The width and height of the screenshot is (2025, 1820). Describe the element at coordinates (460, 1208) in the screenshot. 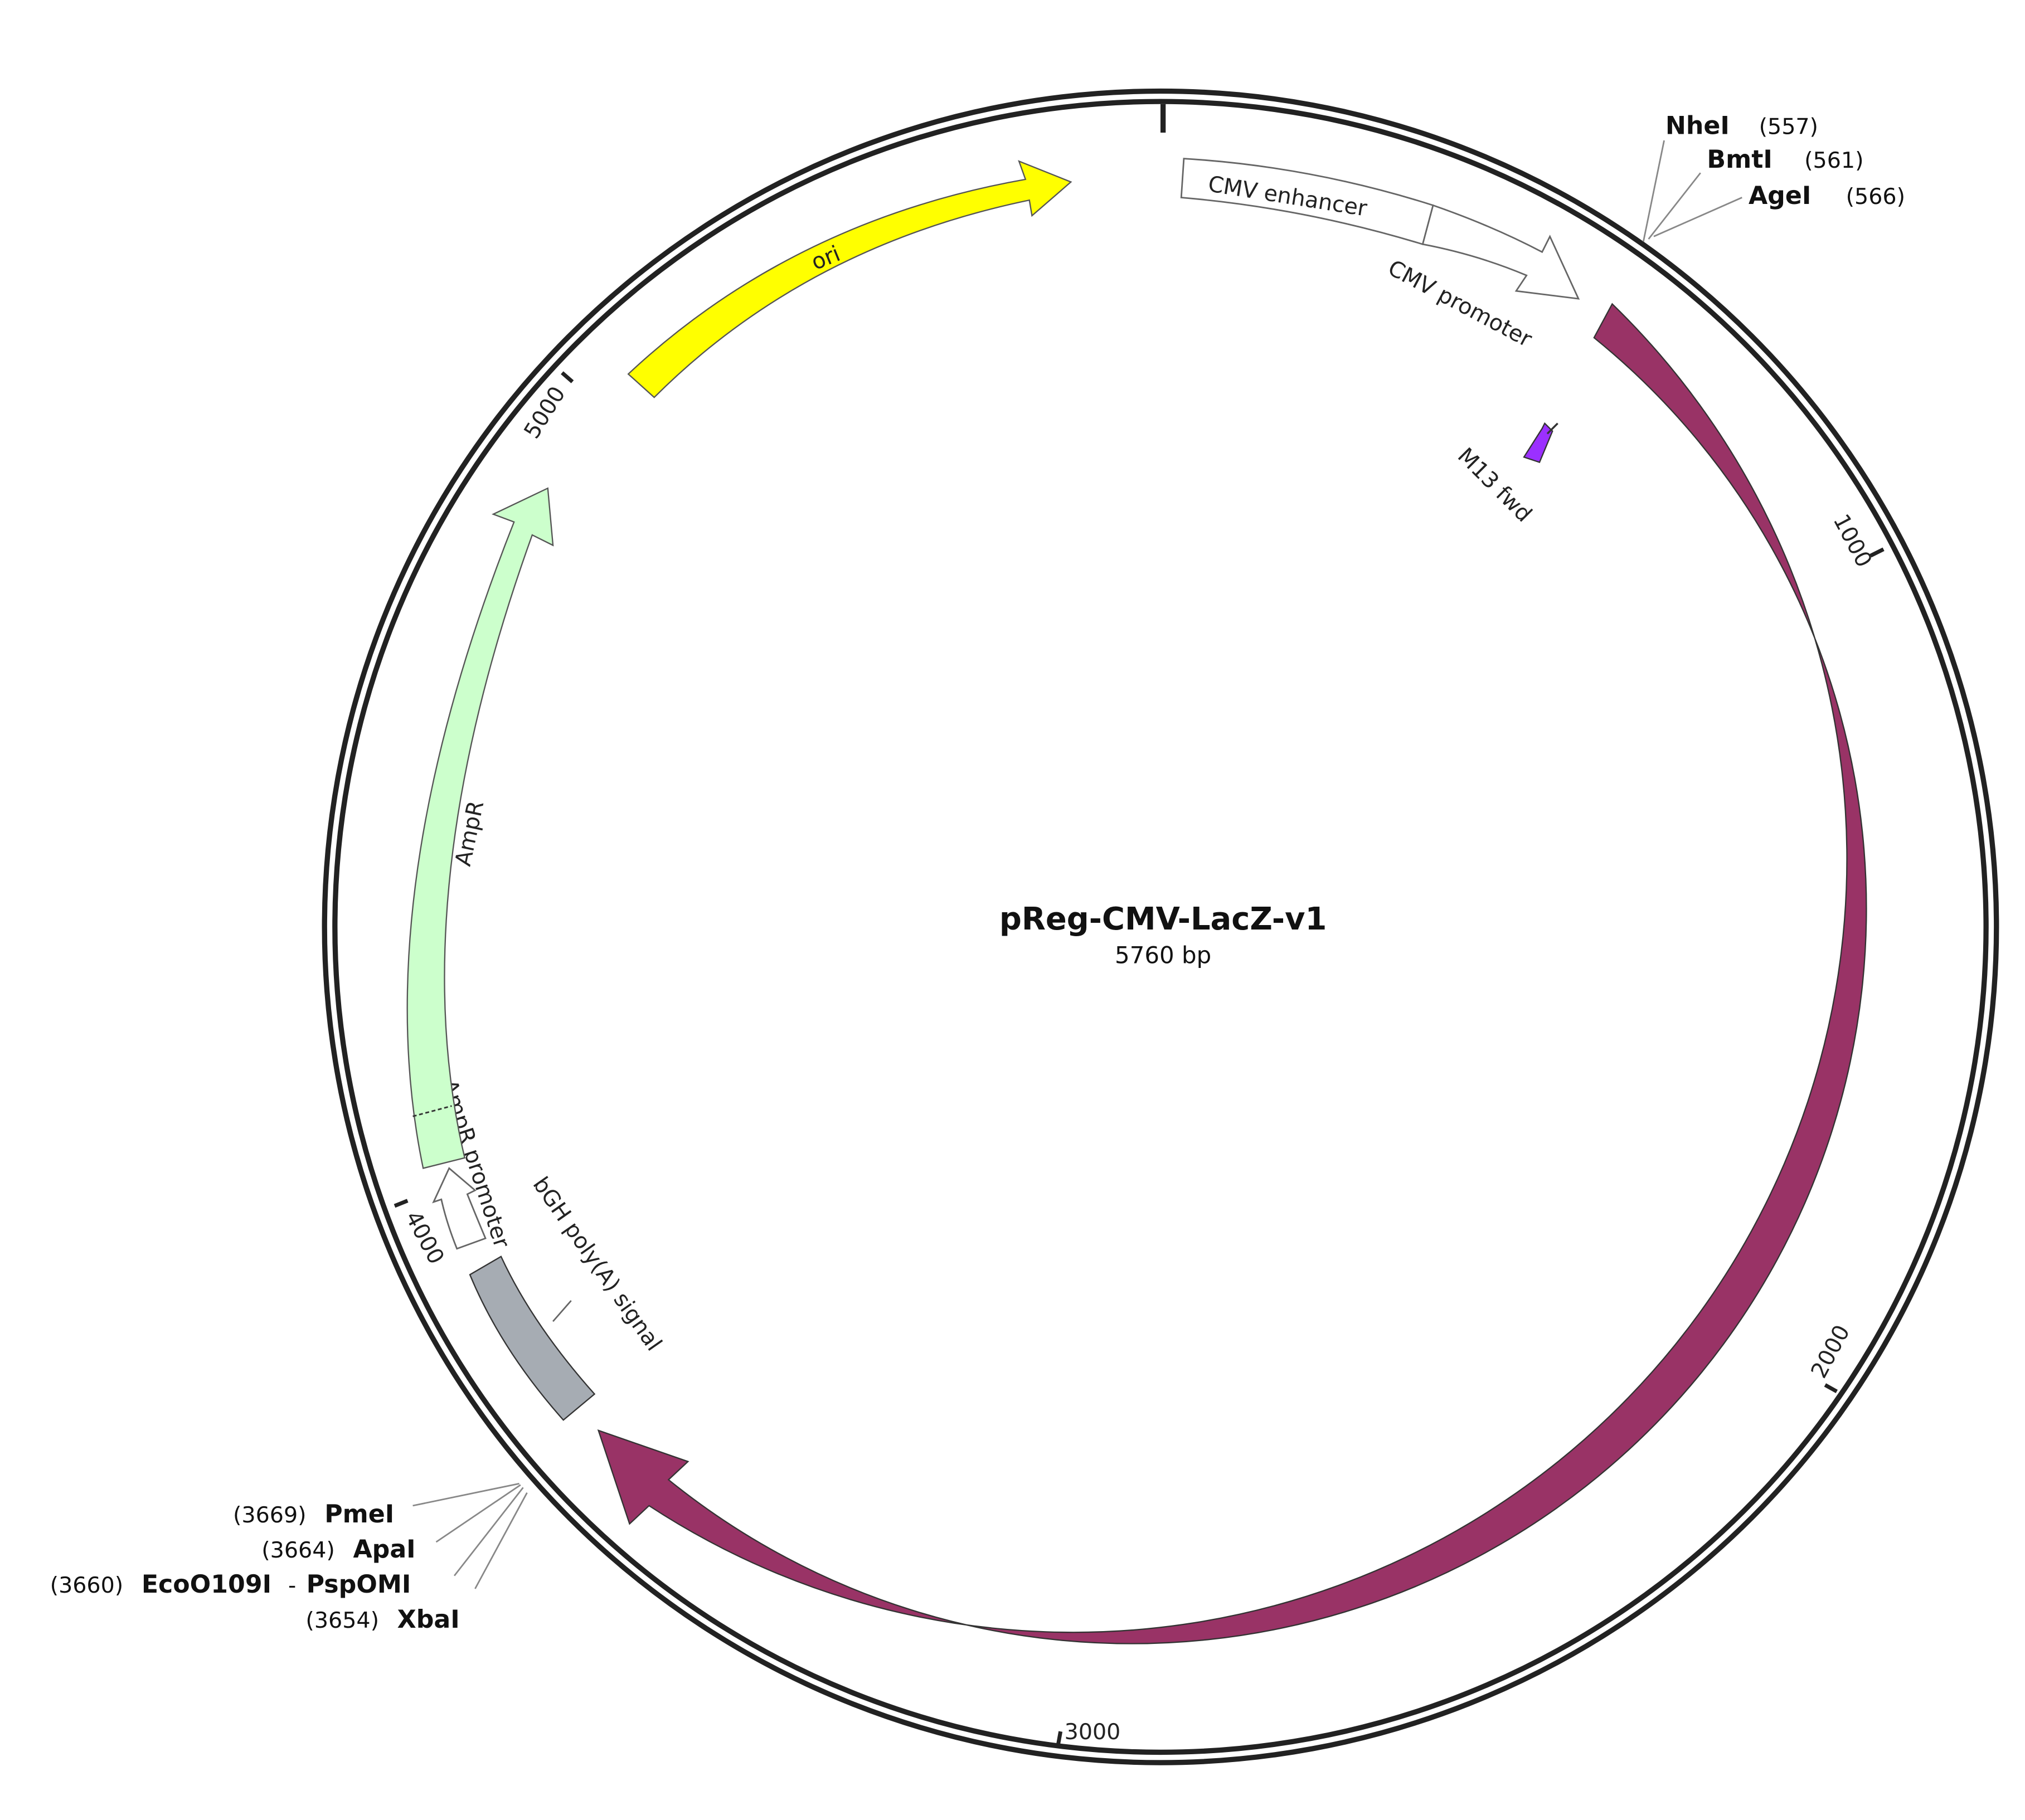

I see `ampr-promoter-feature-arrow` at that location.